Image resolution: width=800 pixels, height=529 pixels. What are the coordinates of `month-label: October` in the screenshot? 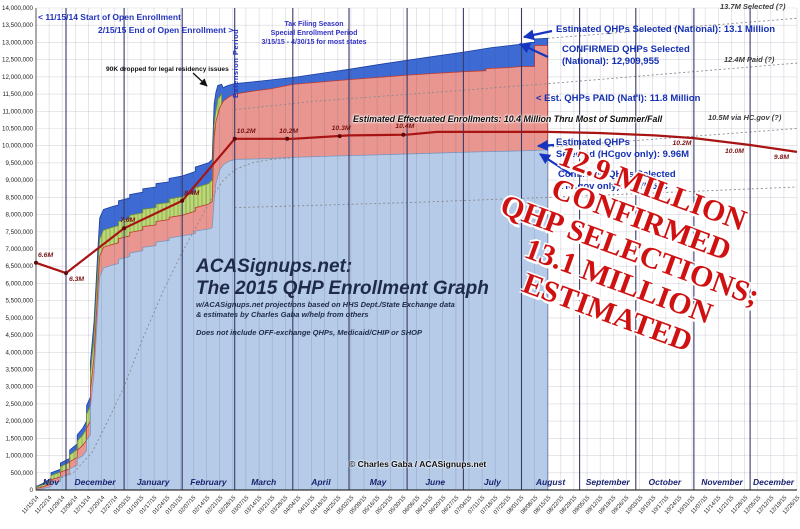 It's located at (665, 482).